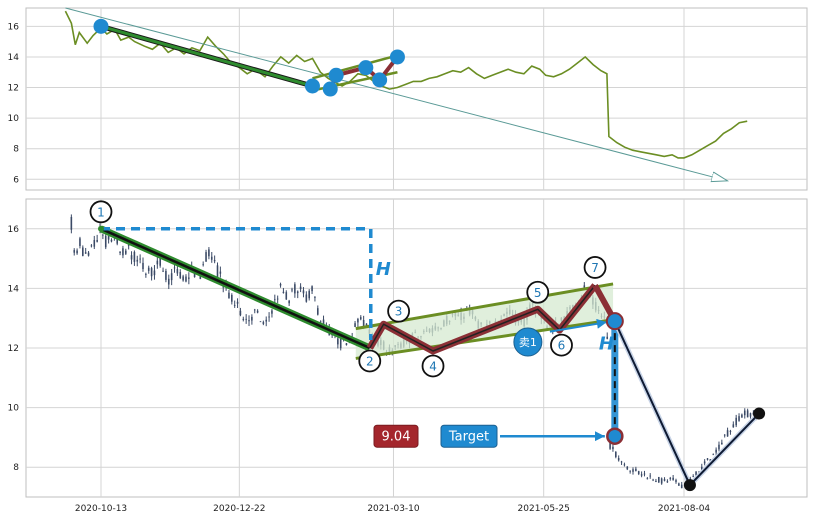 The height and width of the screenshot is (524, 813). I want to click on wave-label-1: 1, so click(101, 212).